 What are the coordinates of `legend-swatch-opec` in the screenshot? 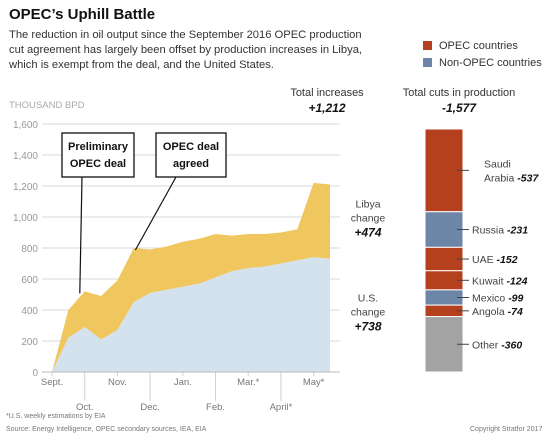 It's located at (427, 45).